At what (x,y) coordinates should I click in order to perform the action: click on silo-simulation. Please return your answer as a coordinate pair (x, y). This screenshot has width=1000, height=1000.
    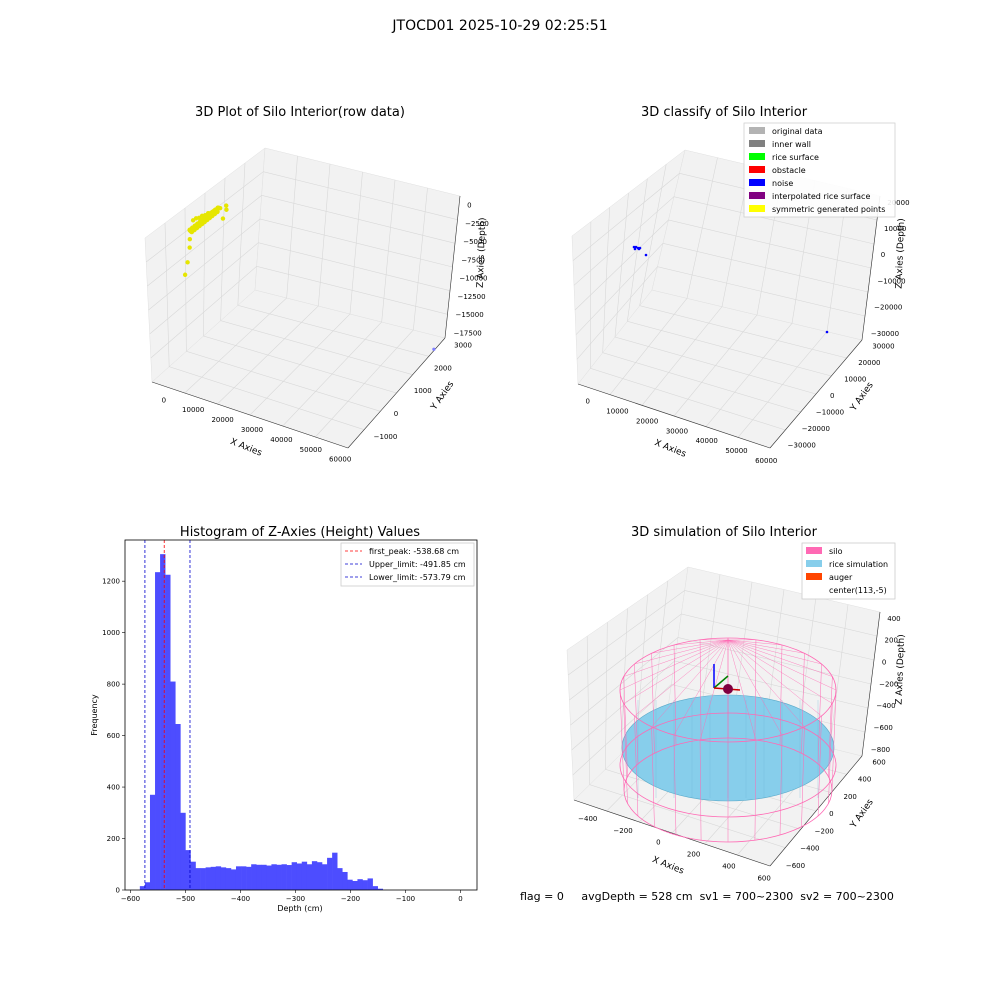
    Looking at the image, I should click on (728, 740).